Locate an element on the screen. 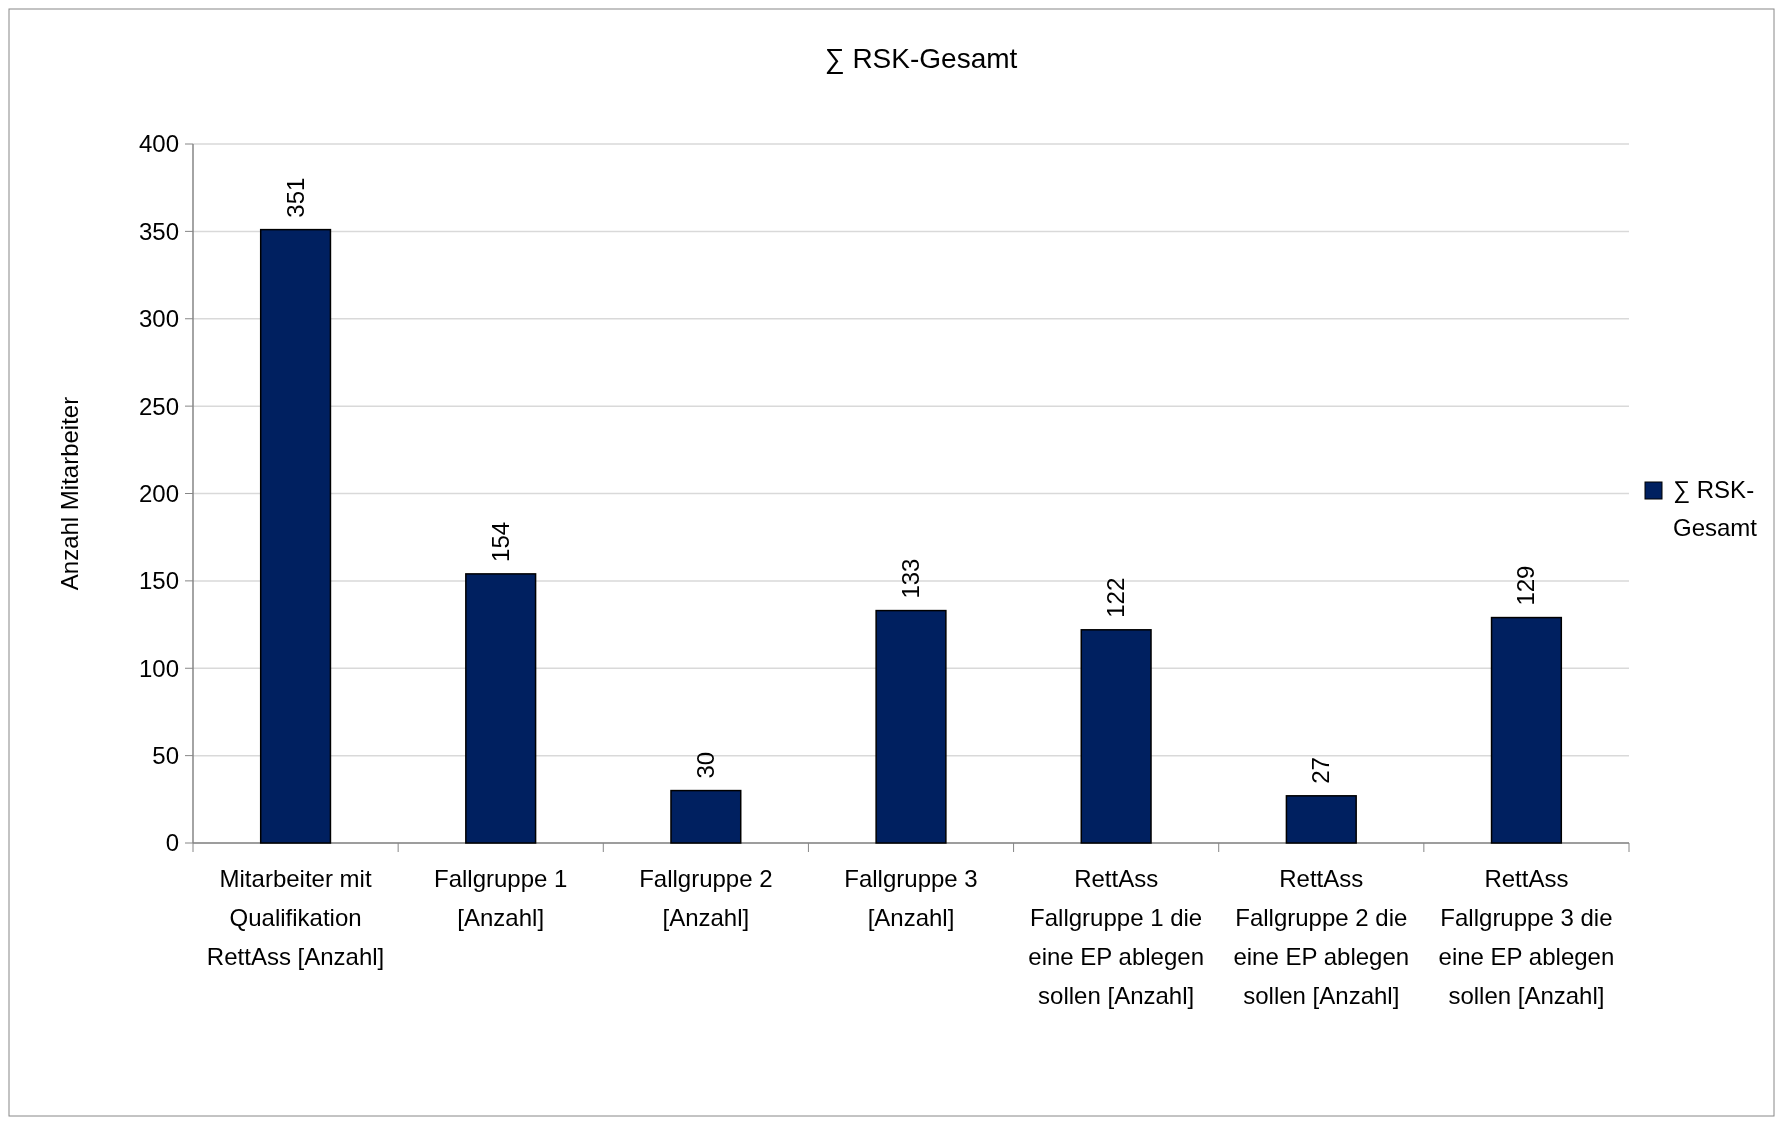 The image size is (1783, 1125). y-tick-label: 400 is located at coordinates (158, 144).